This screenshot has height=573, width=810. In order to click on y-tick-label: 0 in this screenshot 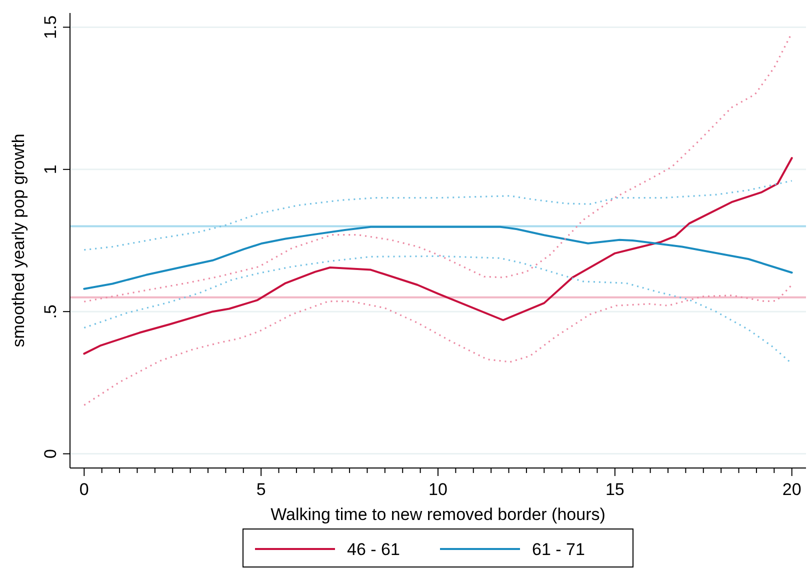, I will do `click(50, 454)`.